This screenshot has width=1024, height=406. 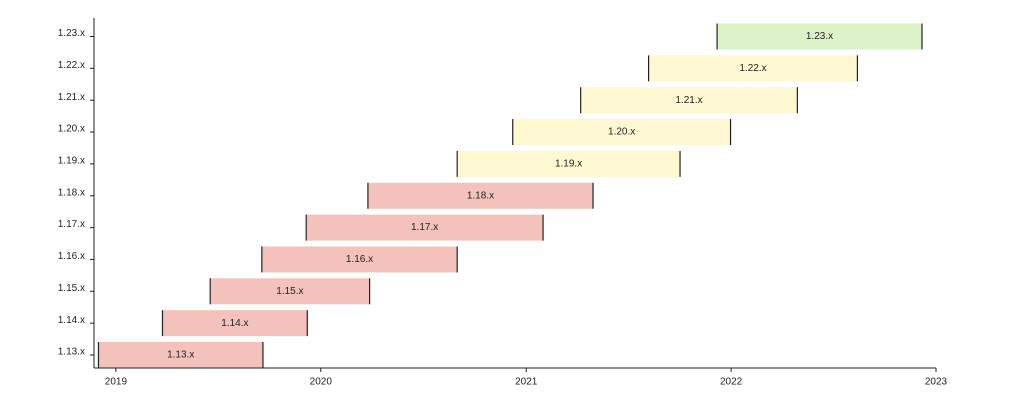 I want to click on bar-label: 1.23.x, so click(x=819, y=36).